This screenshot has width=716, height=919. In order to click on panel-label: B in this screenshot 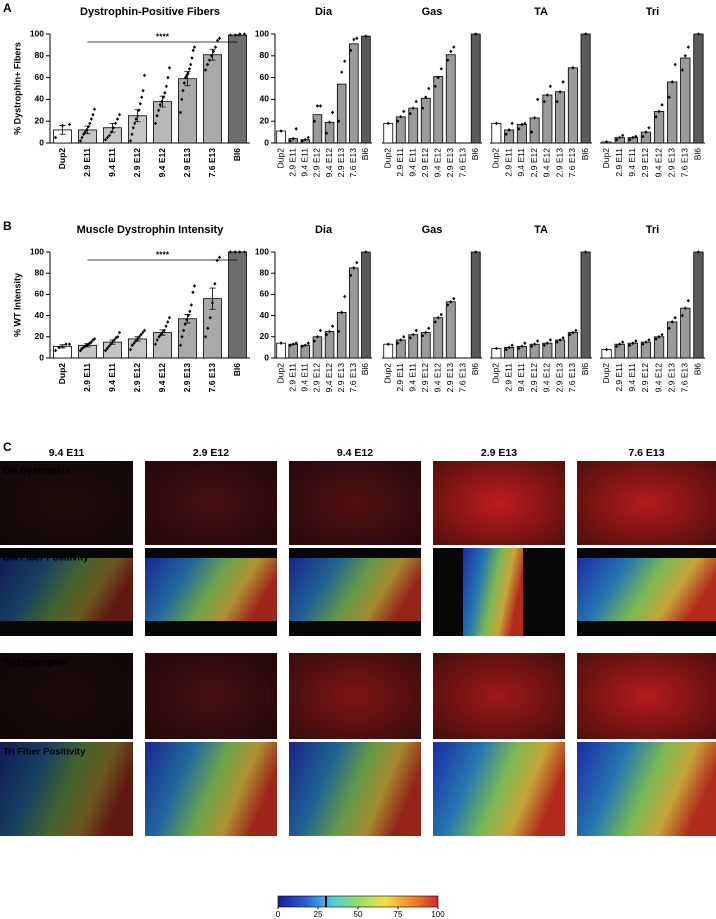, I will do `click(7, 226)`.